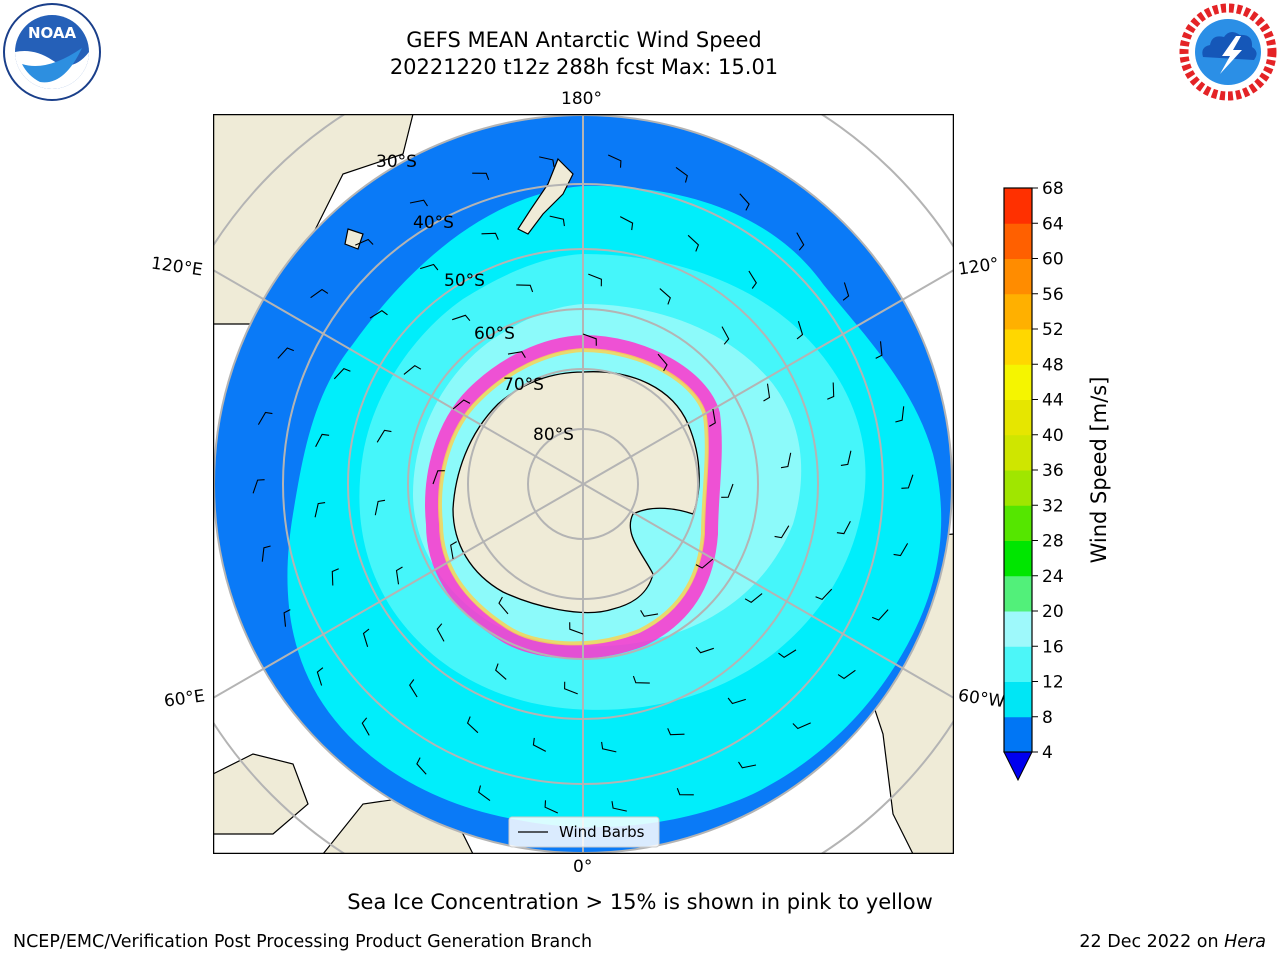 Image resolution: width=1280 pixels, height=960 pixels. What do you see at coordinates (576, 492) in the screenshot?
I see `antarctica-land` at bounding box center [576, 492].